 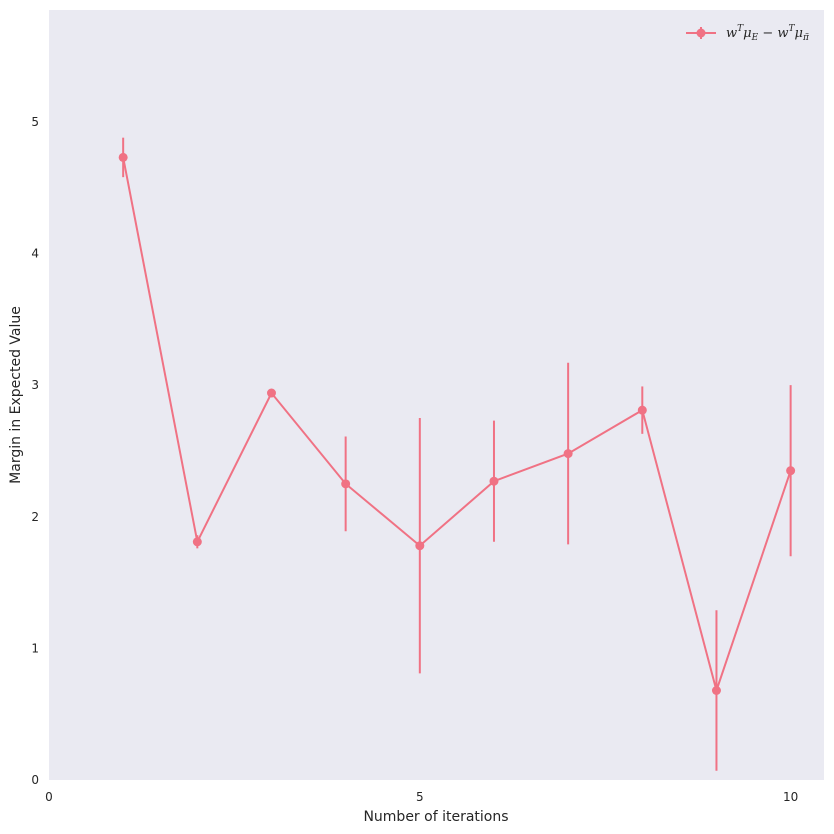 What do you see at coordinates (35, 122) in the screenshot?
I see `y-tick-label: 5` at bounding box center [35, 122].